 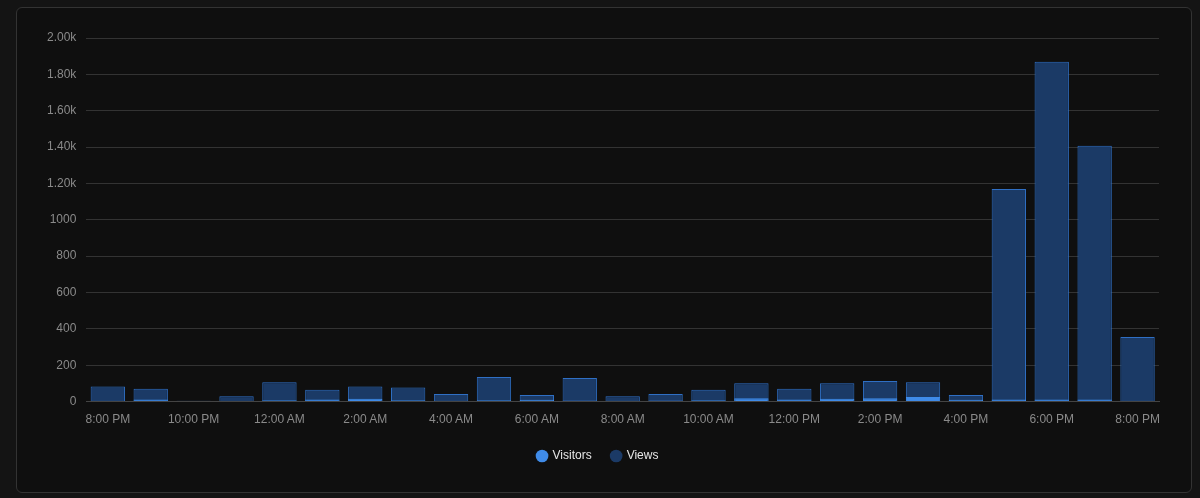 I want to click on legend-label: Visitors, so click(x=572, y=455).